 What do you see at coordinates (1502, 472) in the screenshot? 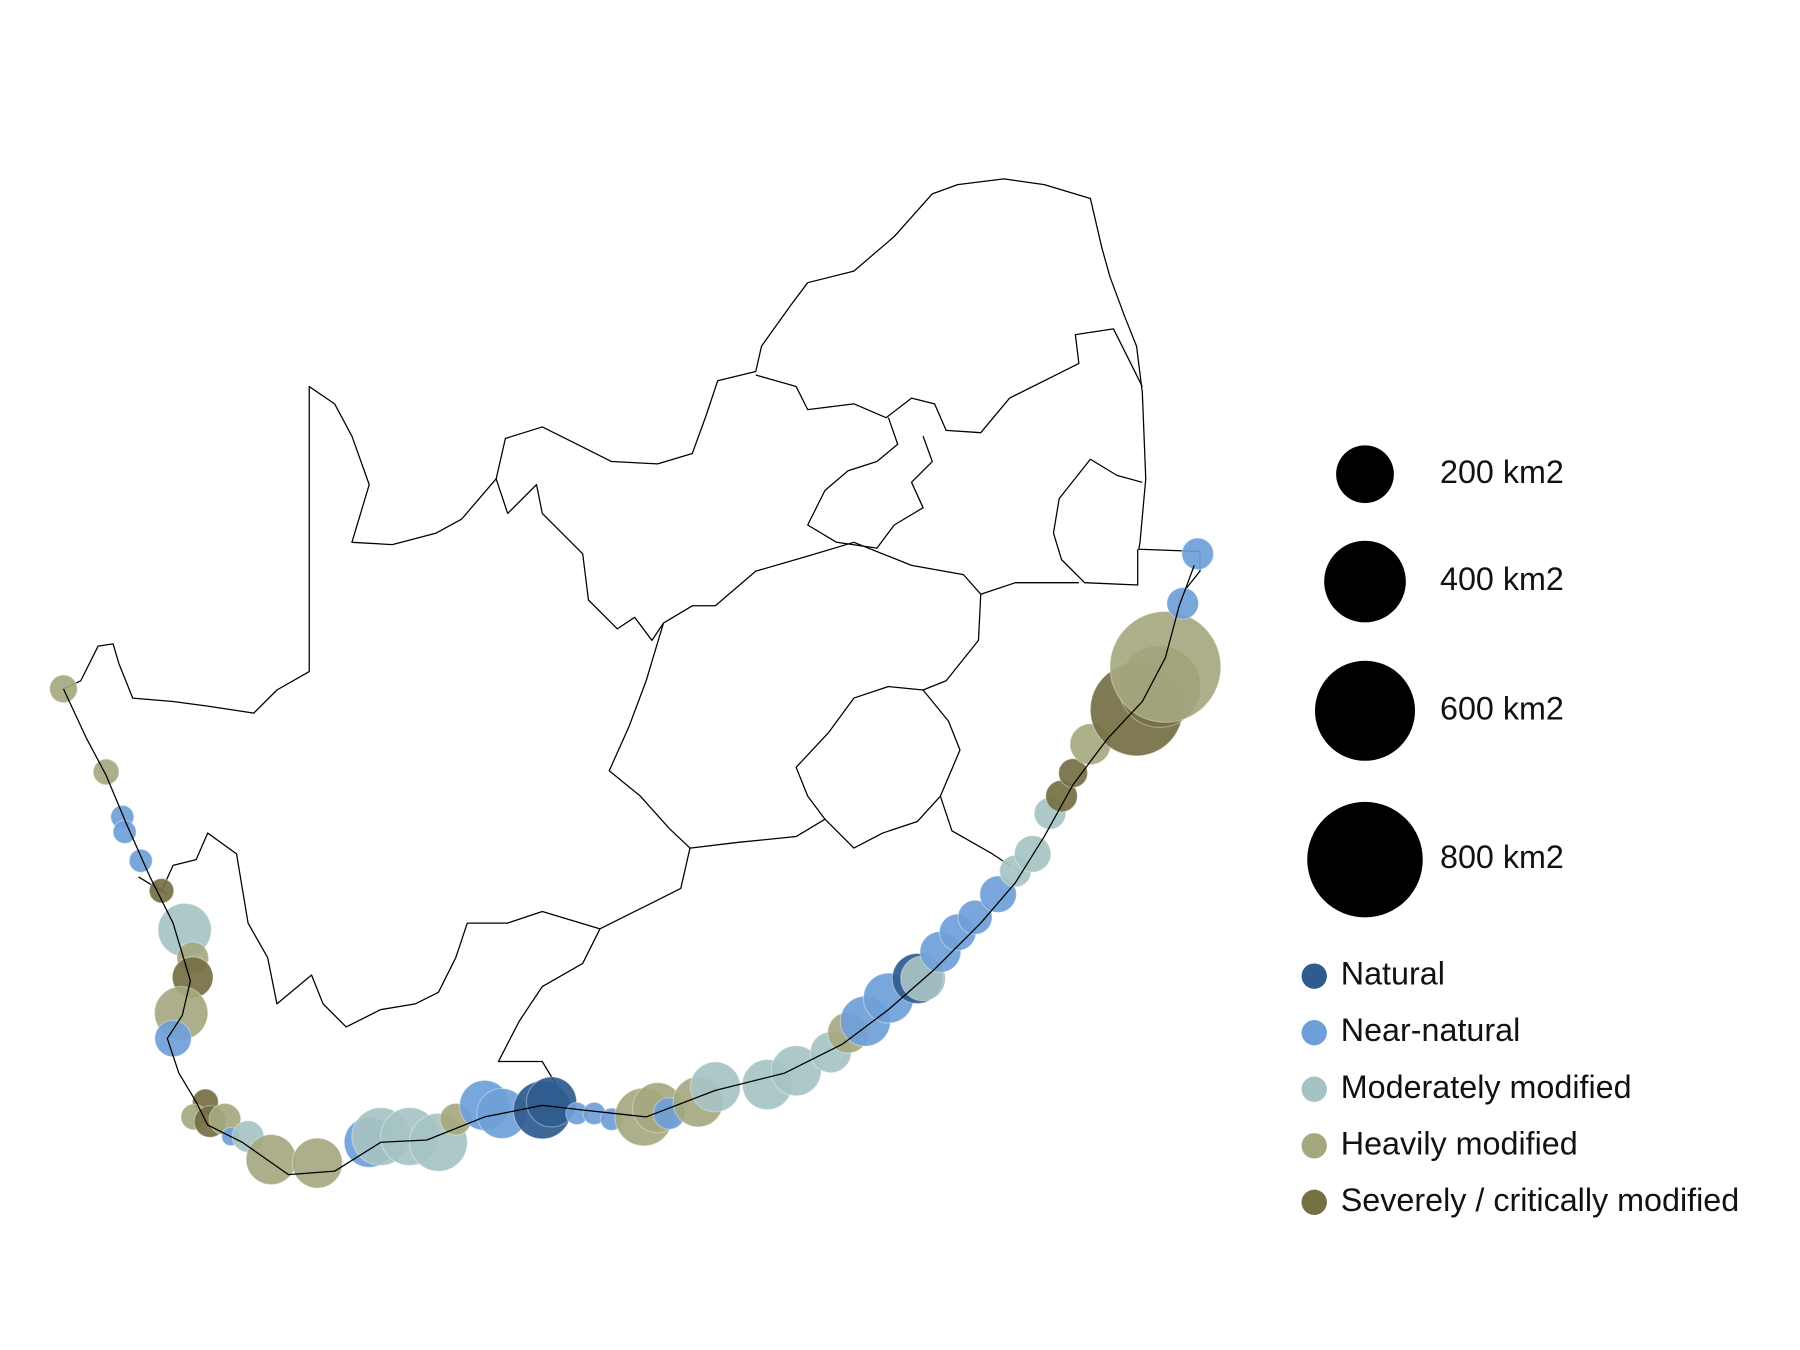
I see `size-legend-label: 200 km2` at bounding box center [1502, 472].